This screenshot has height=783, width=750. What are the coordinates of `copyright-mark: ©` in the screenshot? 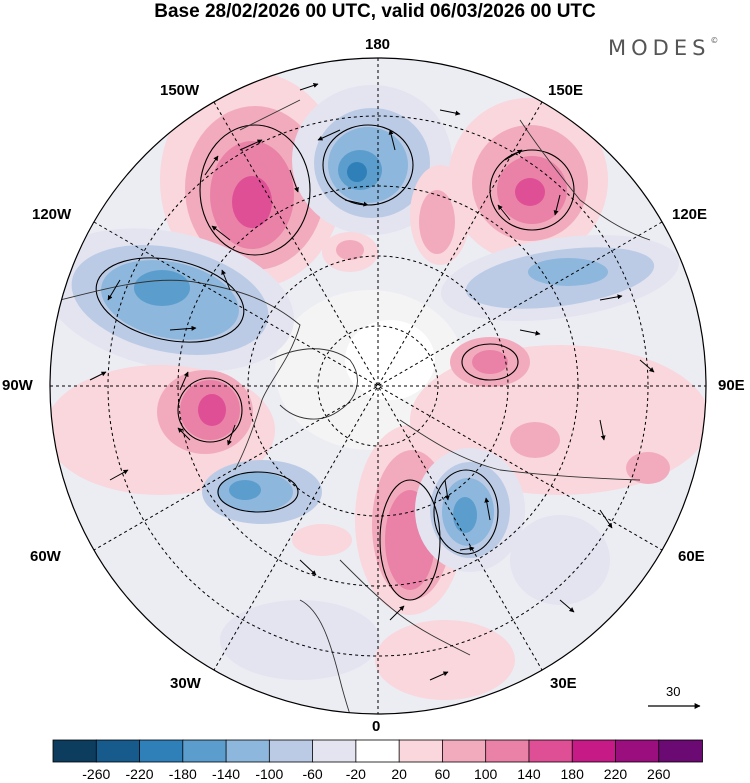 It's located at (714, 40).